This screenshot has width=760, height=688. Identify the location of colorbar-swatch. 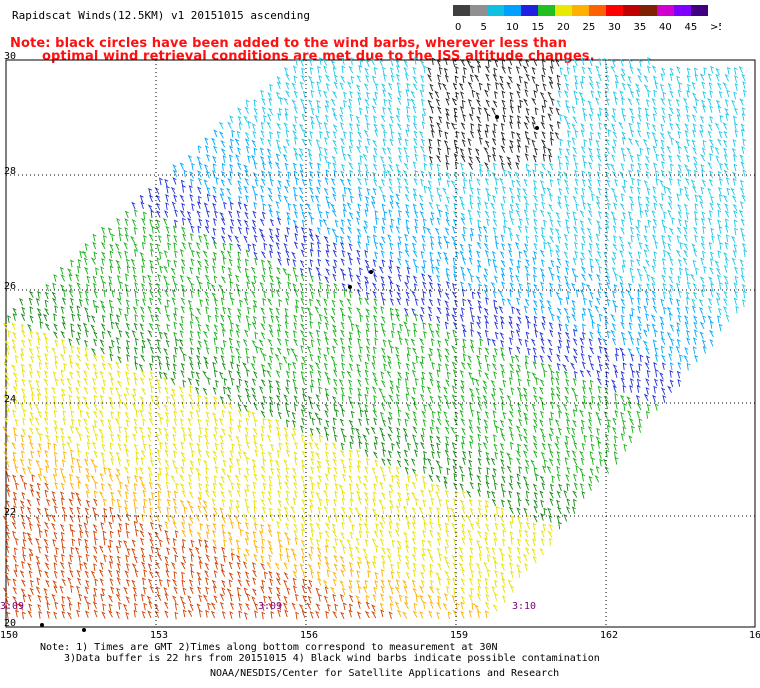
(580, 10).